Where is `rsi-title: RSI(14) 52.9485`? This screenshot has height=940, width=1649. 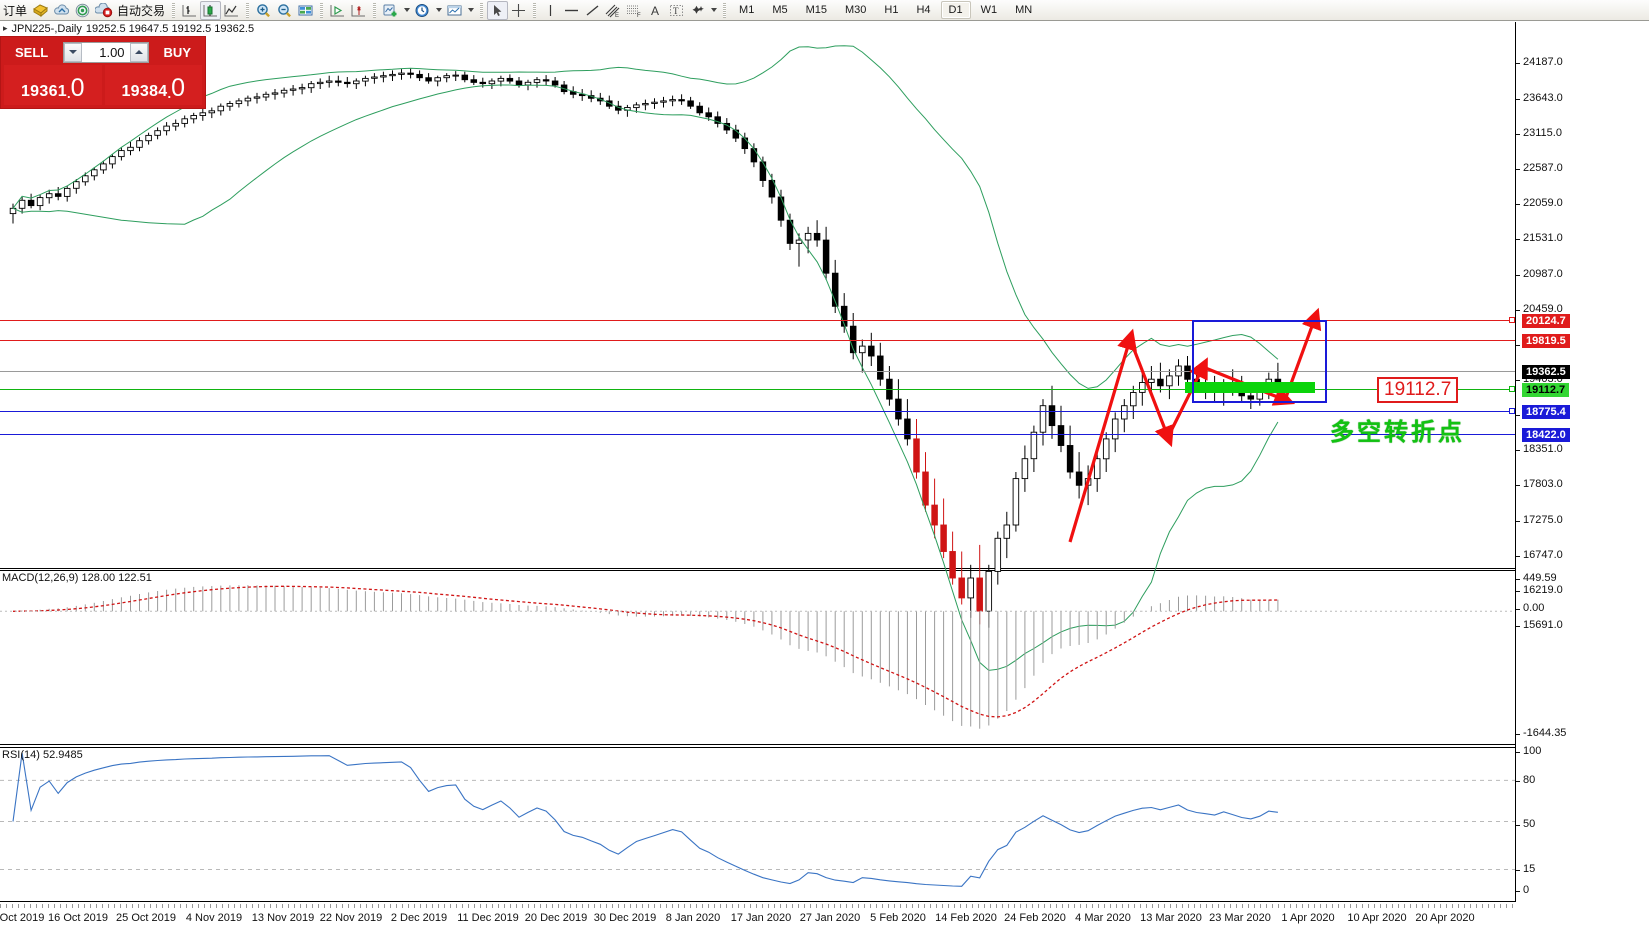 rsi-title: RSI(14) 52.9485 is located at coordinates (42, 755).